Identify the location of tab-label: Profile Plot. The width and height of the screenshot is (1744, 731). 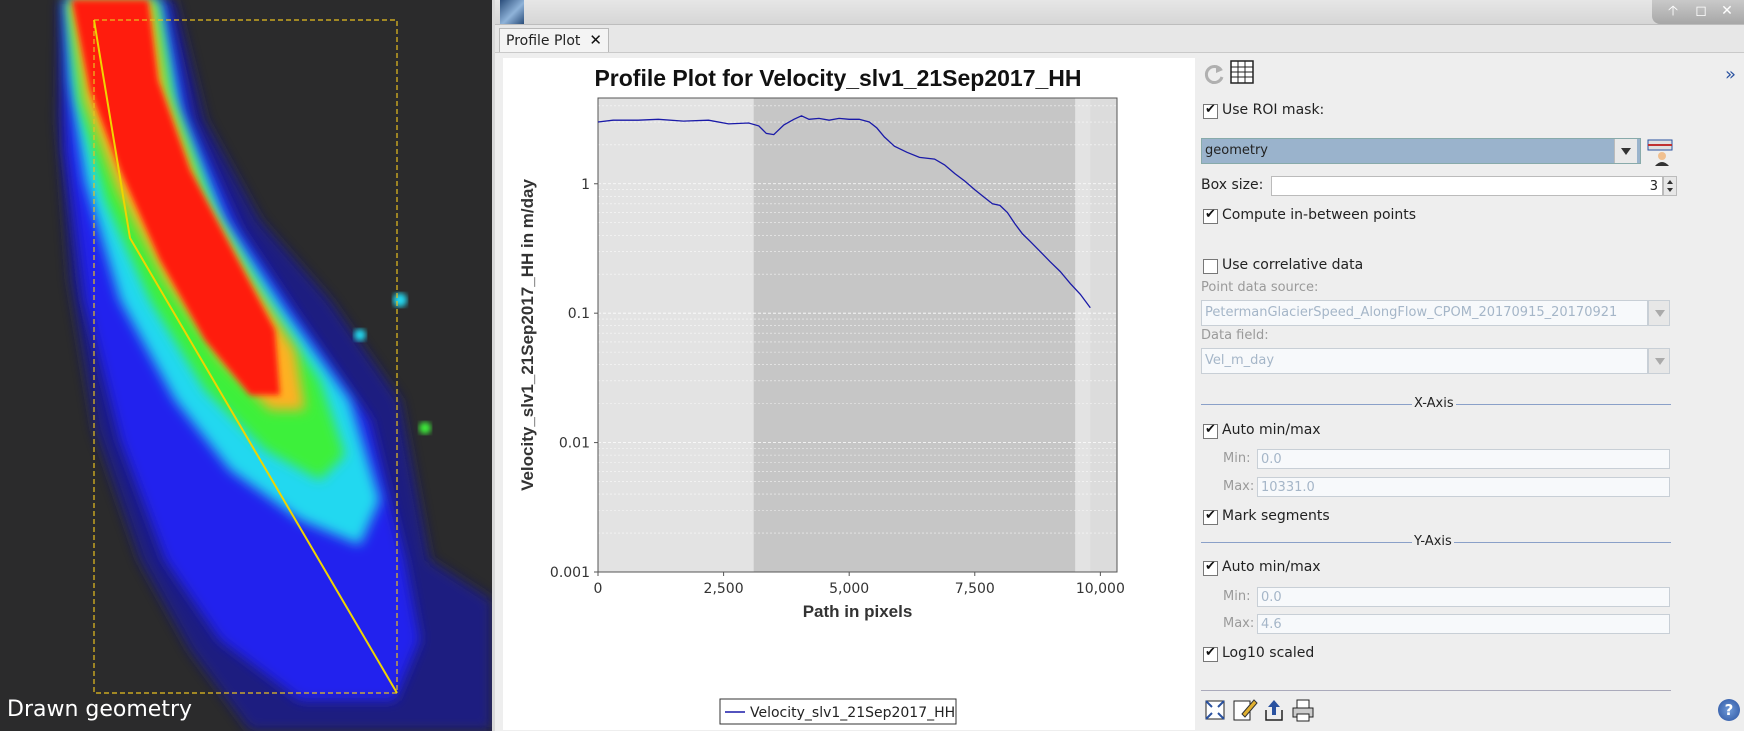
(543, 41).